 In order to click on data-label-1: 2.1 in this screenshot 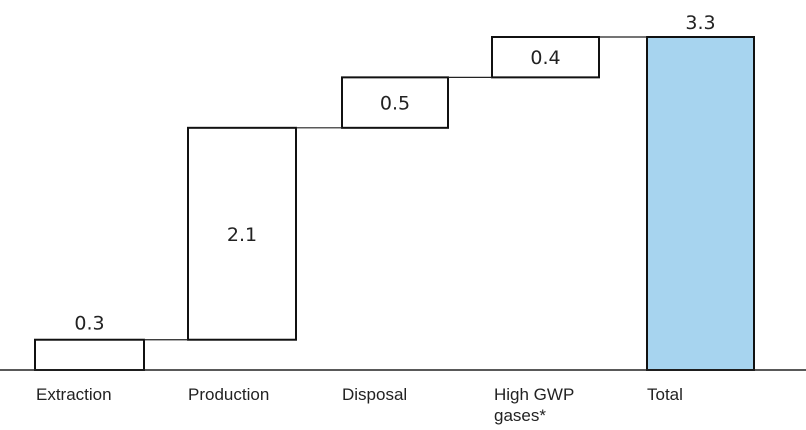, I will do `click(242, 235)`.